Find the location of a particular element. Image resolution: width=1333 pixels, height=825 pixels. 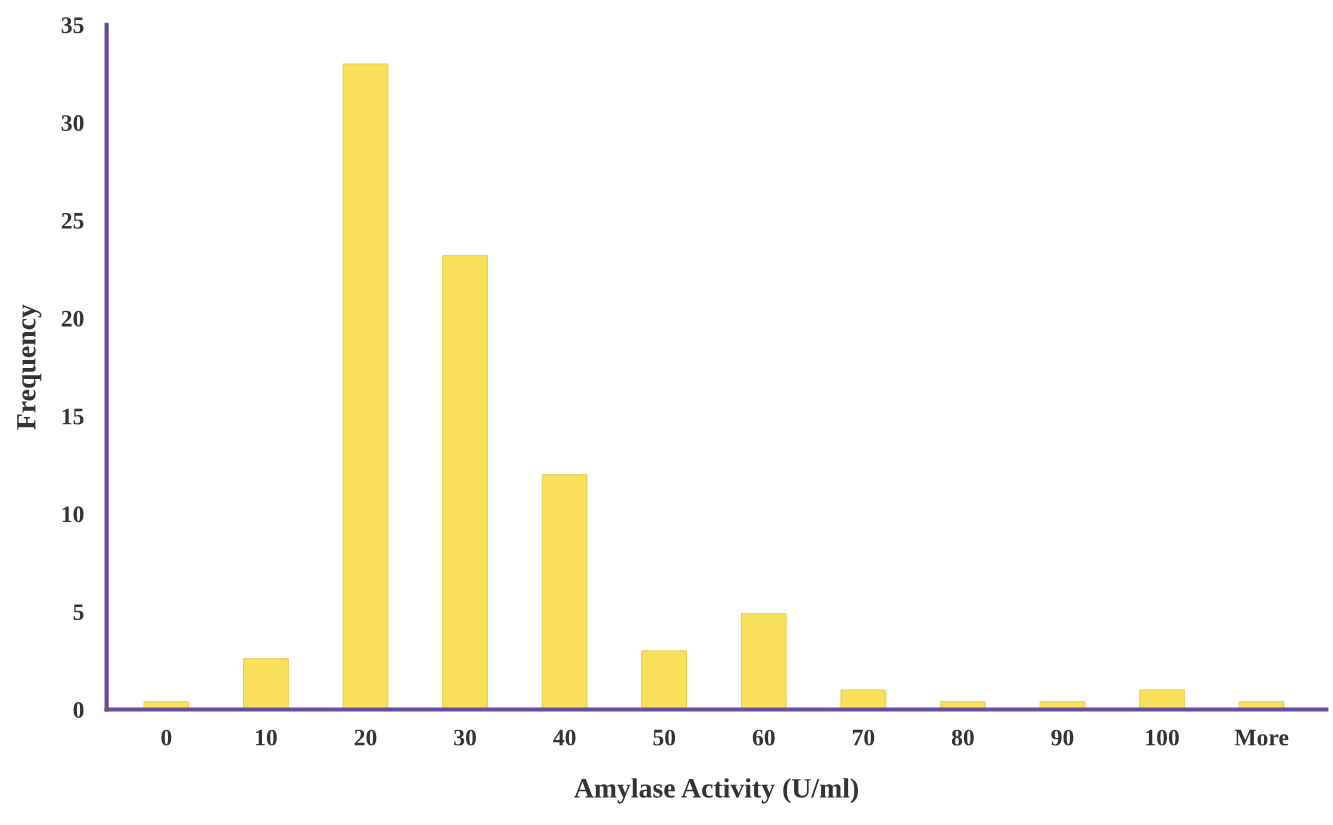

y-tick-label: 10 is located at coordinates (73, 514).